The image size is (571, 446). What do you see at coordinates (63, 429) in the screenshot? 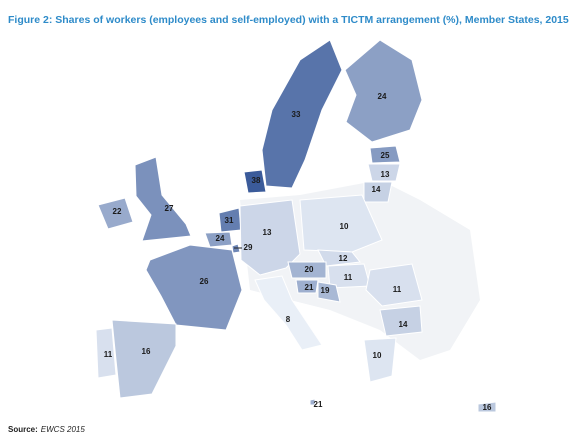
I see `source-text: EWCS 2015` at bounding box center [63, 429].